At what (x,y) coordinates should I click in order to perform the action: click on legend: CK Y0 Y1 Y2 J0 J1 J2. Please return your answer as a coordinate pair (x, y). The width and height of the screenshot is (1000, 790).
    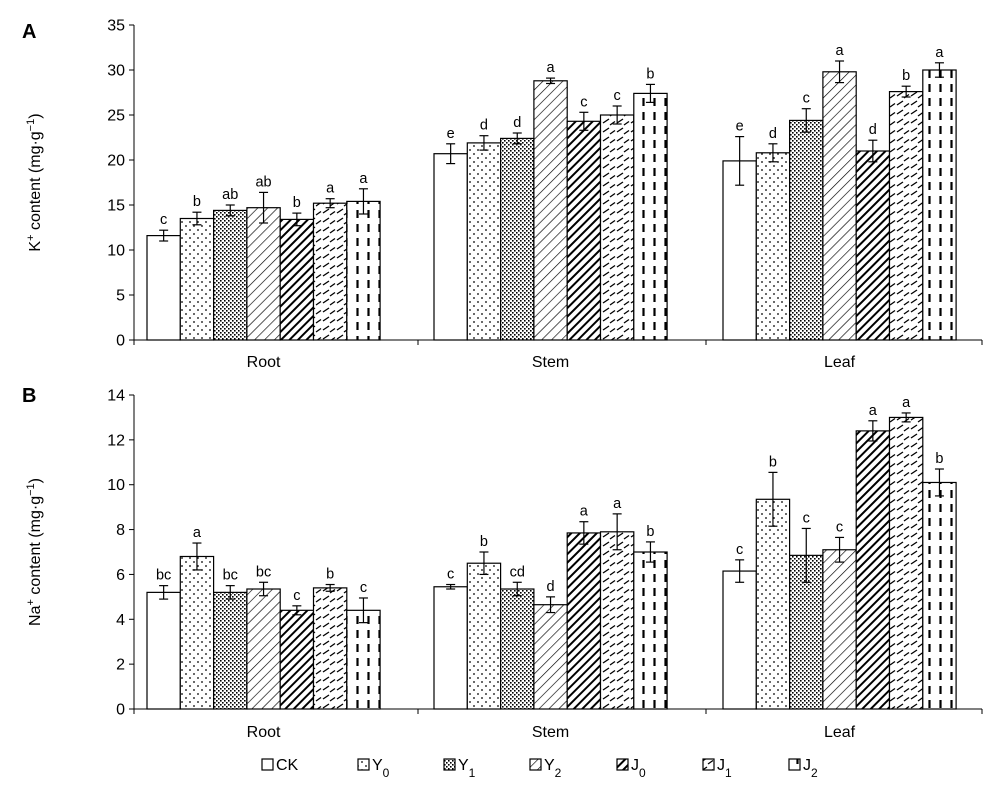
    Looking at the image, I should click on (539, 768).